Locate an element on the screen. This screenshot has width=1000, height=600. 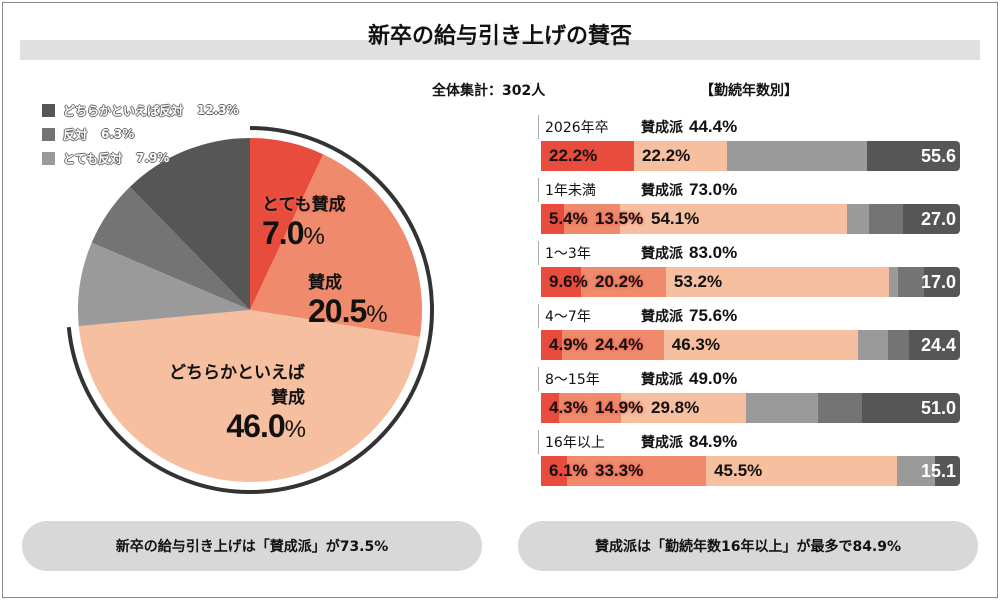
legend-value: 7.9% is located at coordinates (153, 158).